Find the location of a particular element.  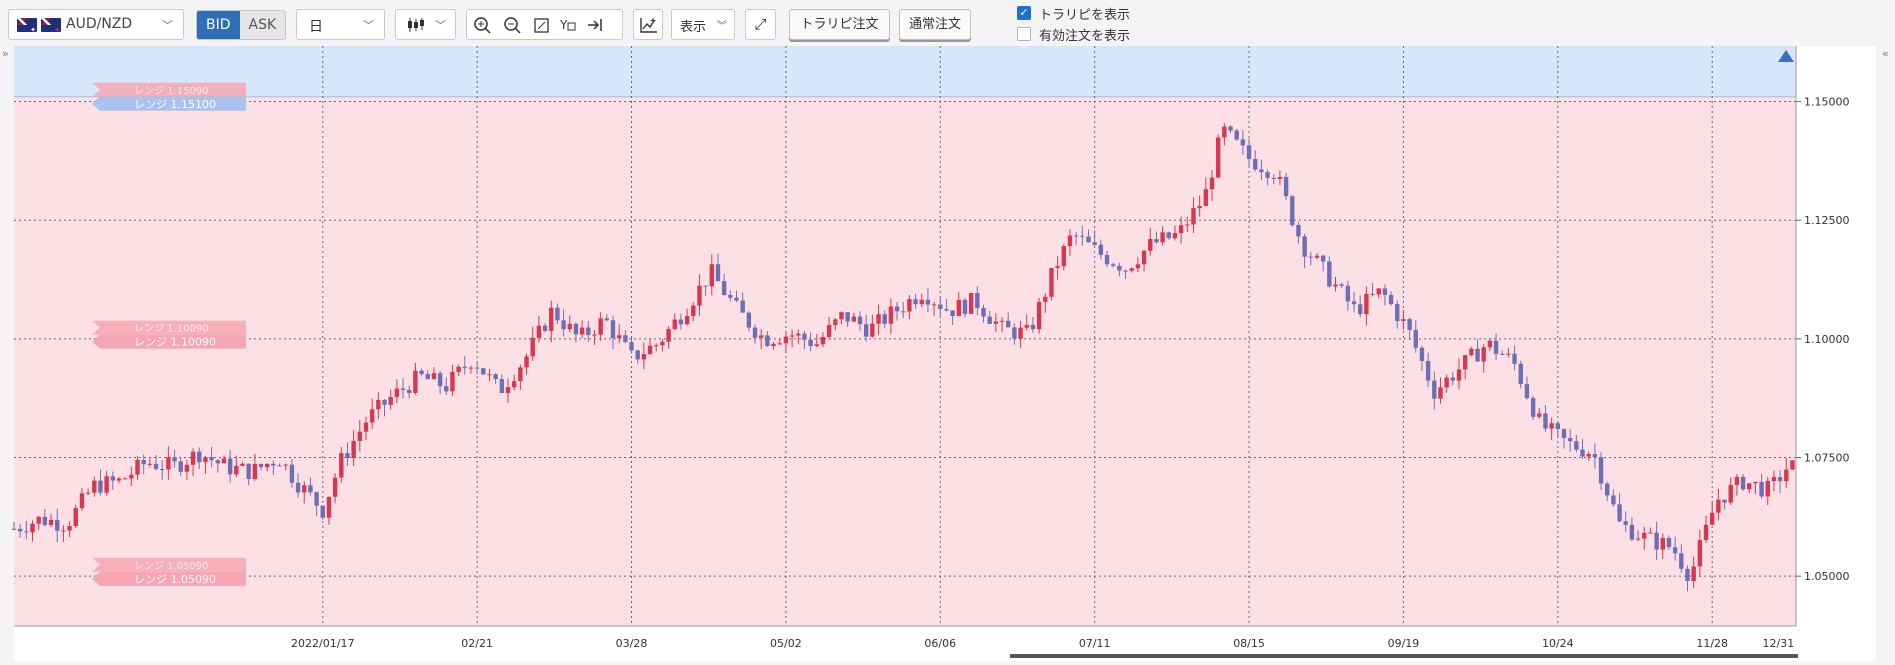

x-tick-label: 03/28 is located at coordinates (632, 643).